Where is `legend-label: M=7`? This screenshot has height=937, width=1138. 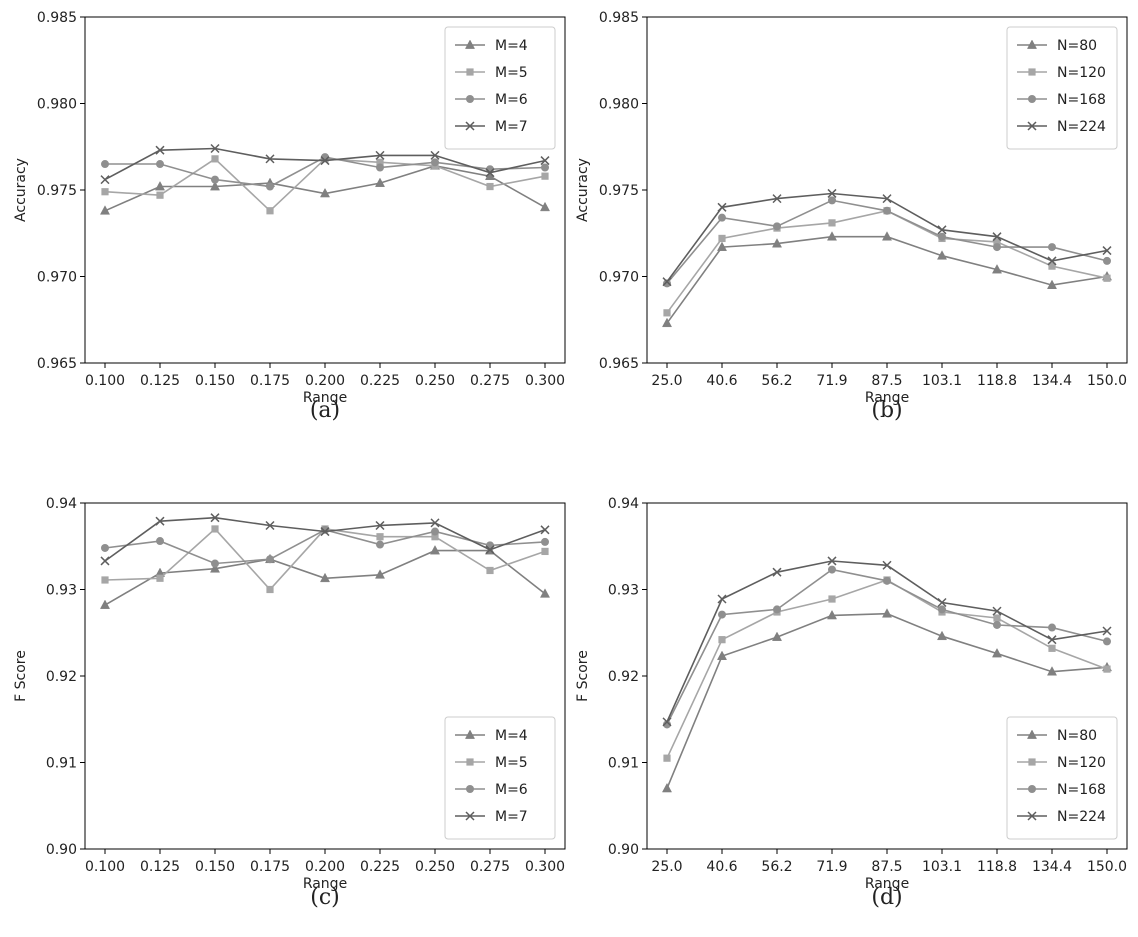
legend-label: M=7 is located at coordinates (511, 127).